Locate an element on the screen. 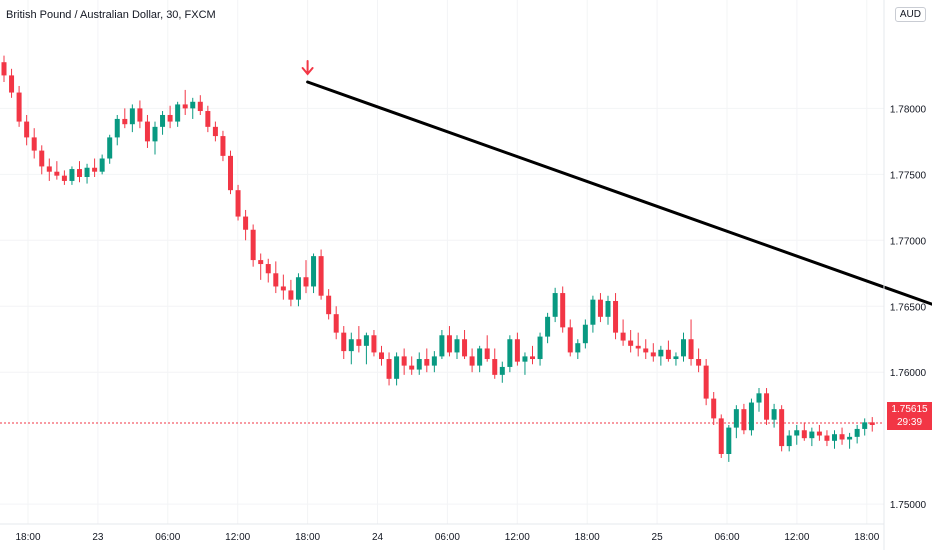  x-tick-label: 23 is located at coordinates (98, 537).